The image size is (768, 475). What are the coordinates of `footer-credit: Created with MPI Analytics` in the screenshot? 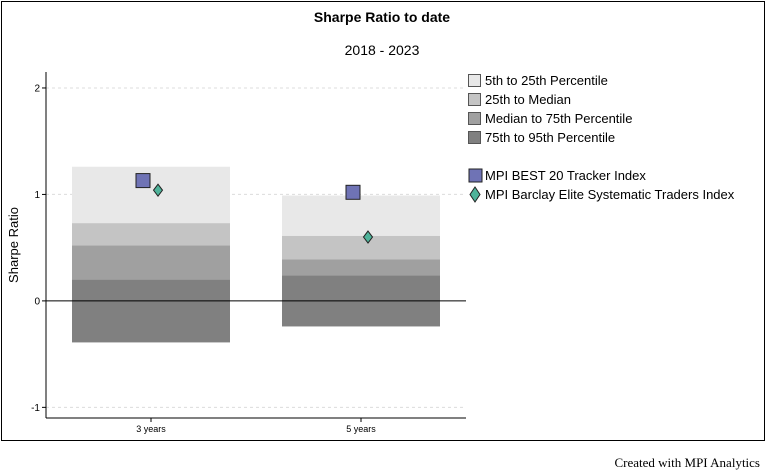 It's located at (687, 462).